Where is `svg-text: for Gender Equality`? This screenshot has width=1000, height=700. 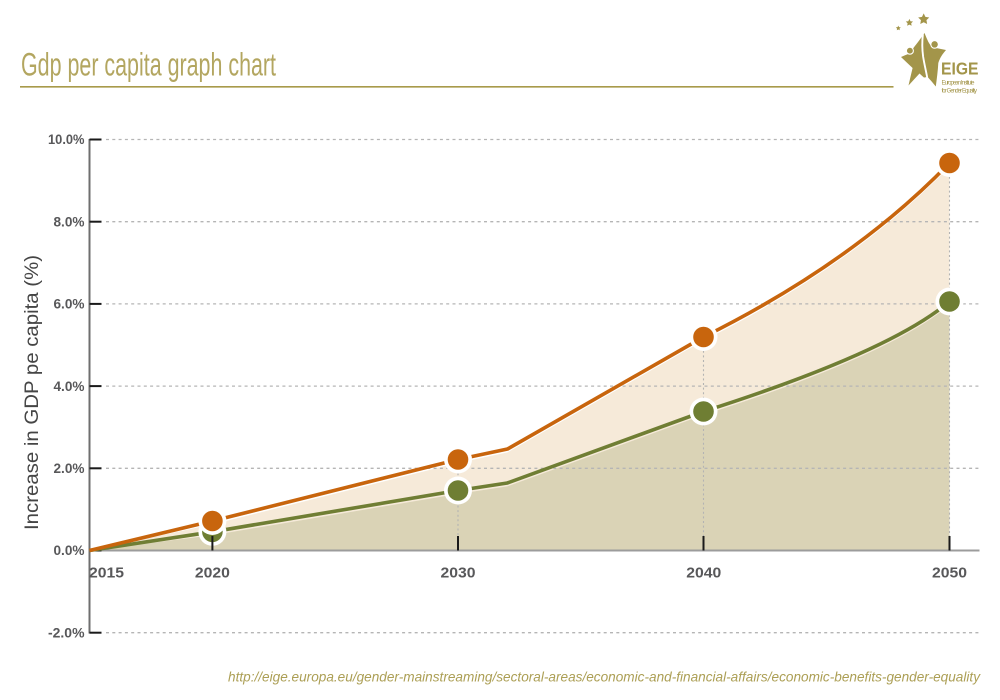 svg-text: for Gender Equality is located at coordinates (960, 92).